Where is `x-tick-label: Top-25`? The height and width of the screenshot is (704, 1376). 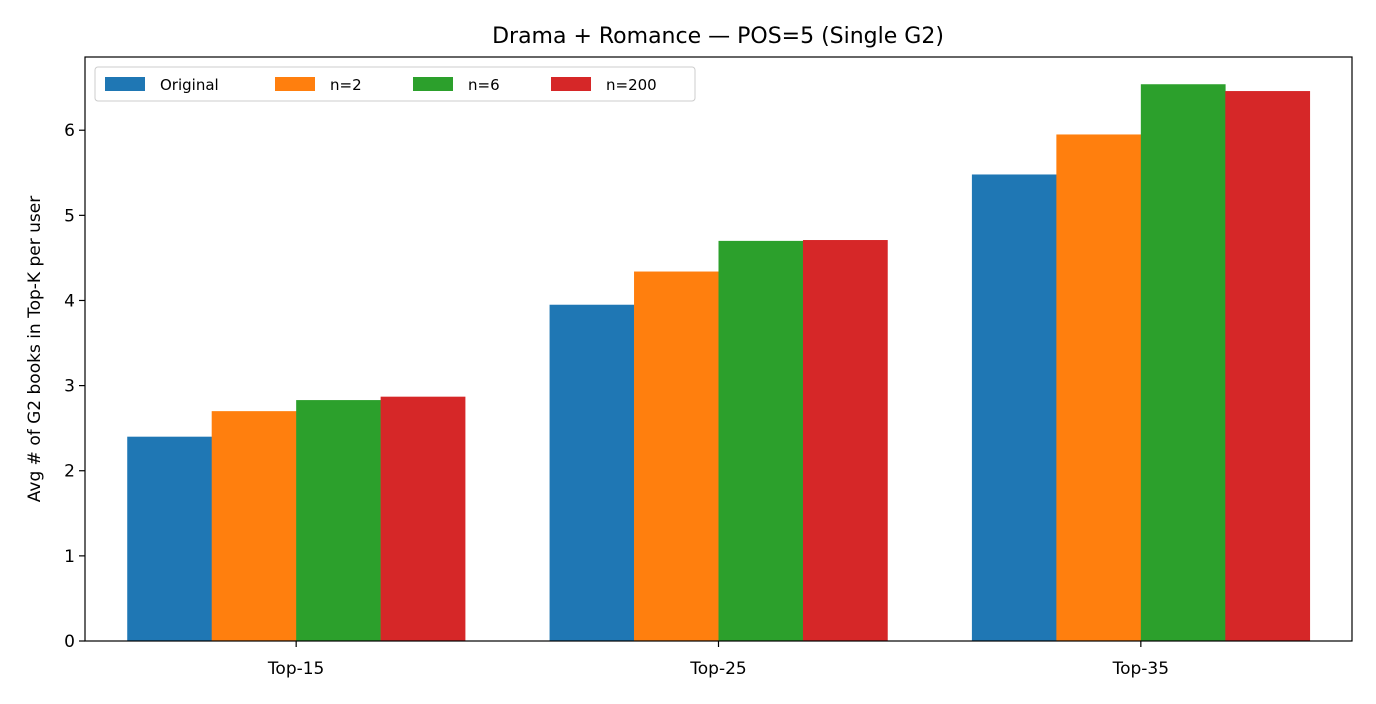
x-tick-label: Top-25 is located at coordinates (717, 669).